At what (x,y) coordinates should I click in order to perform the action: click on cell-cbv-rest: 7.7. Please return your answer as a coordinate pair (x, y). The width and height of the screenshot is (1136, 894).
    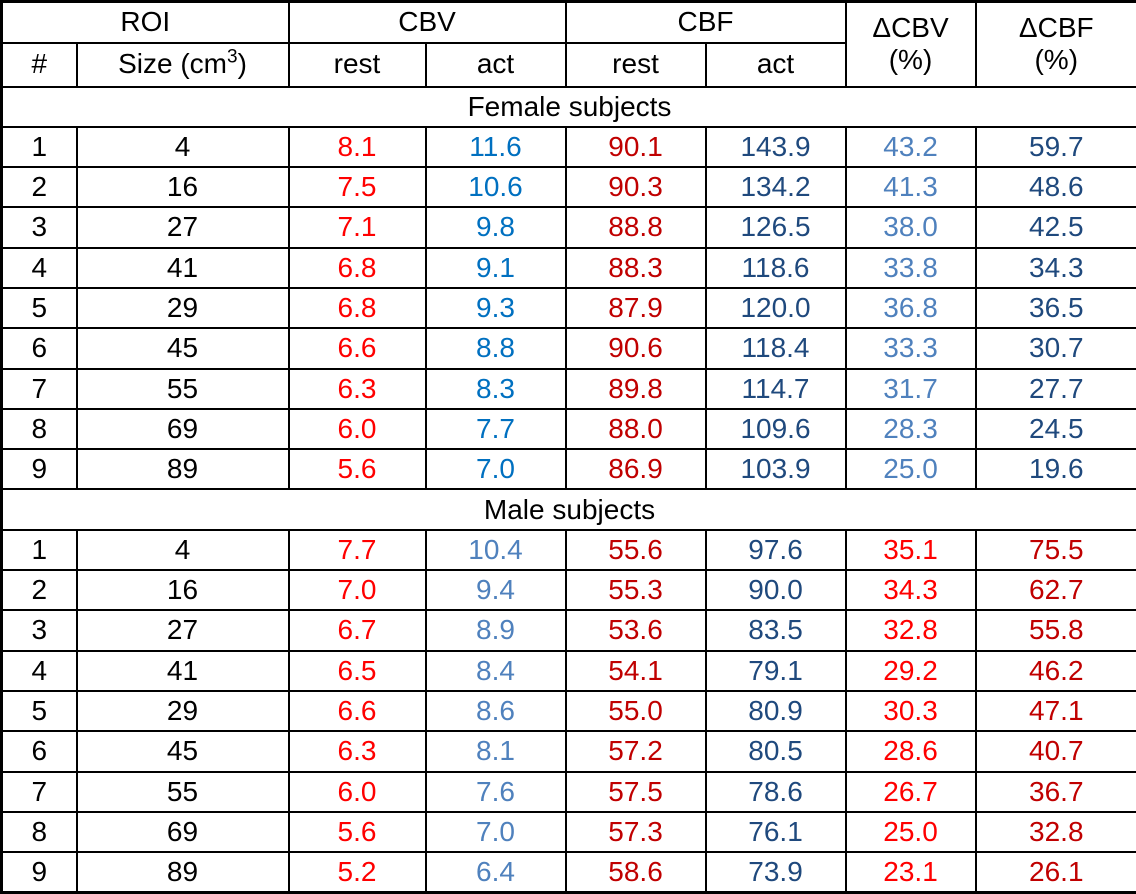
    Looking at the image, I should click on (357, 550).